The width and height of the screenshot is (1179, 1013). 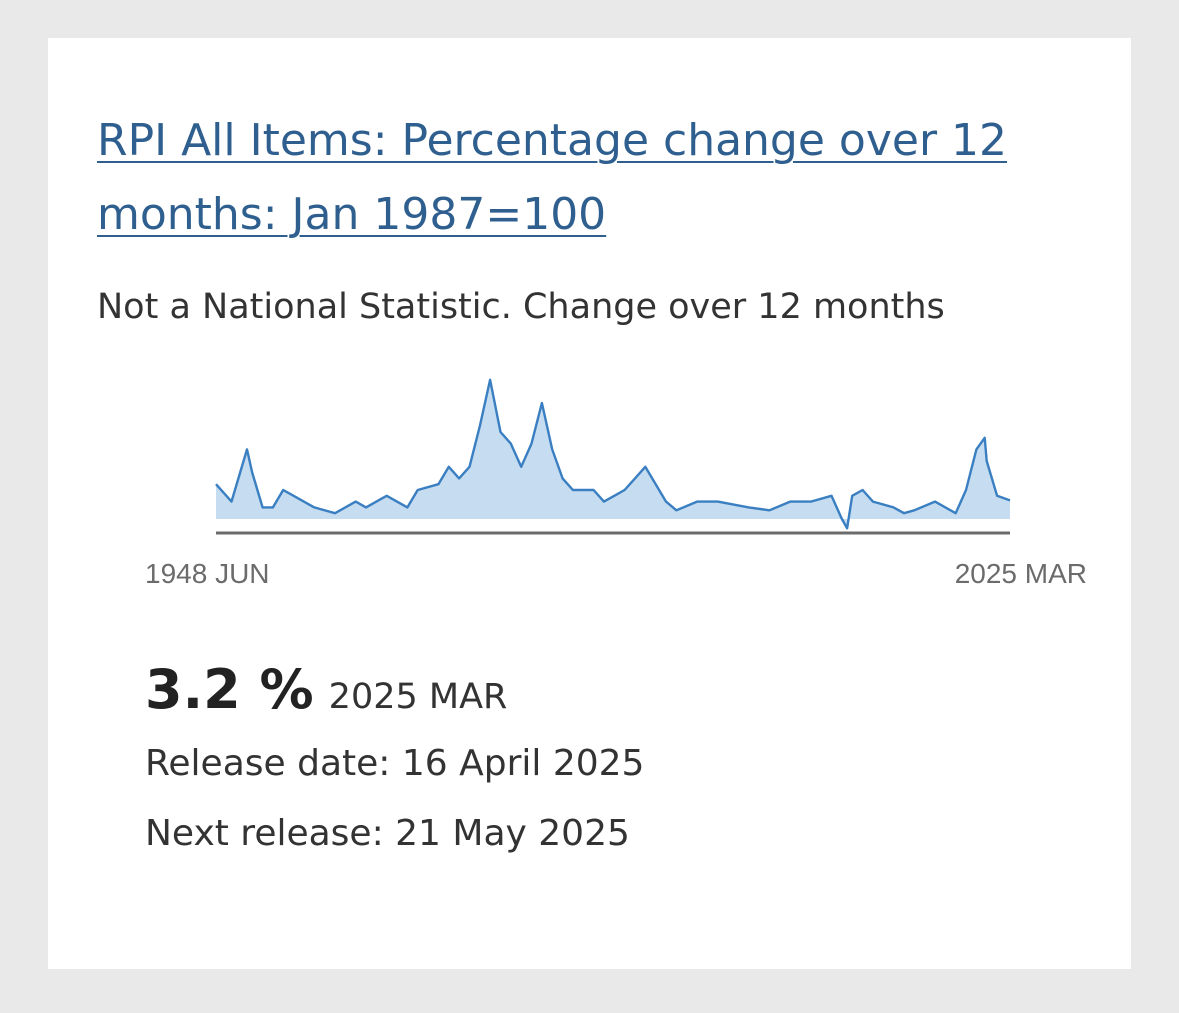 I want to click on sparkline-line, so click(x=613, y=454).